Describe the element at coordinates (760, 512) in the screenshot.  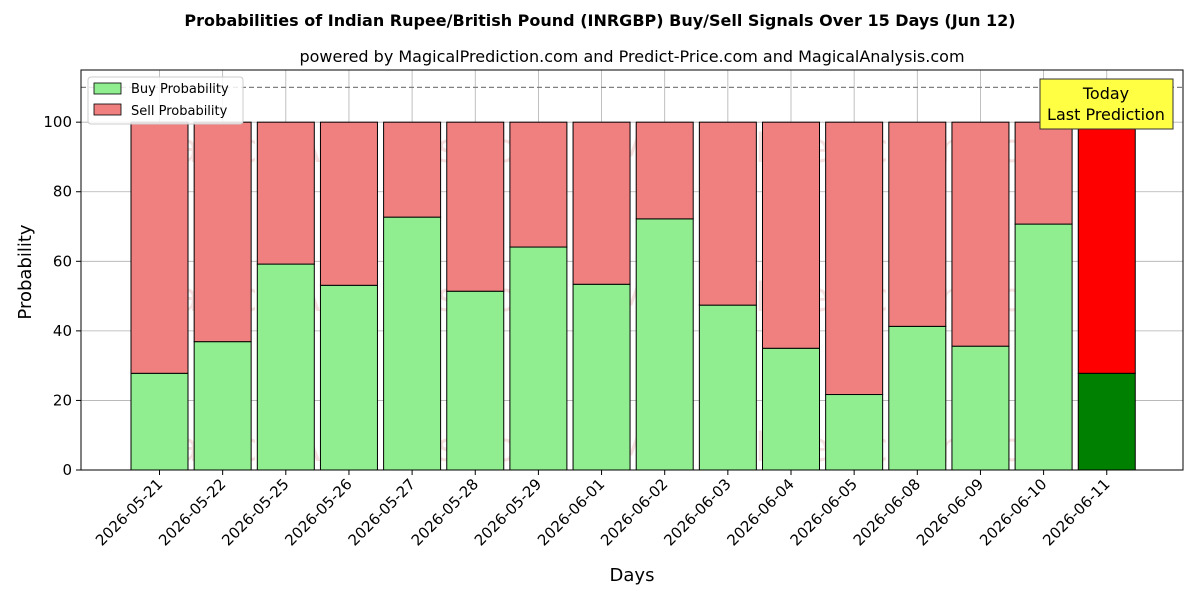
I see `x-tick-label: 2026-06-04` at that location.